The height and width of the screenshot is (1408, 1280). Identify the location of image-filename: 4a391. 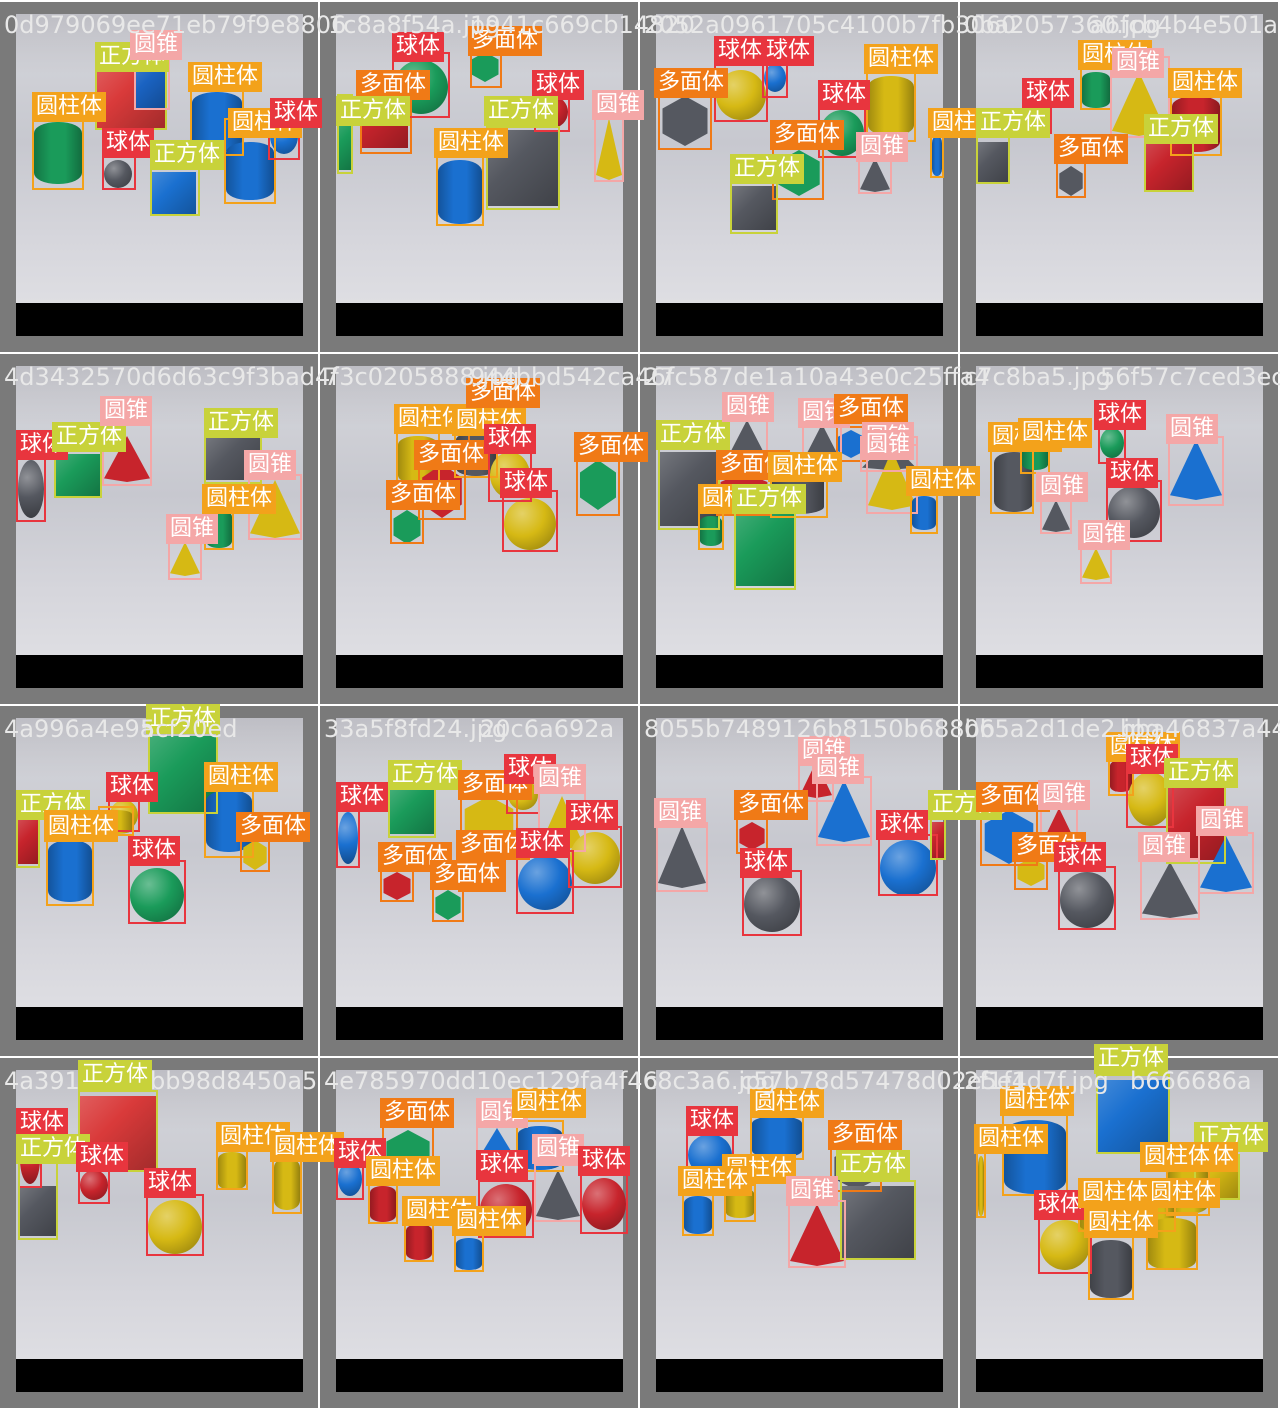
(42, 1081).